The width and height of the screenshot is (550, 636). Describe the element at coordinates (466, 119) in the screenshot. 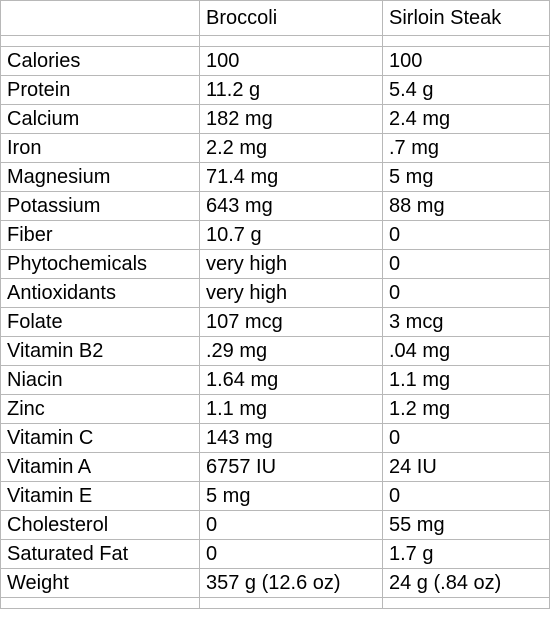

I see `steak-value-cell: 2.4 mg` at that location.